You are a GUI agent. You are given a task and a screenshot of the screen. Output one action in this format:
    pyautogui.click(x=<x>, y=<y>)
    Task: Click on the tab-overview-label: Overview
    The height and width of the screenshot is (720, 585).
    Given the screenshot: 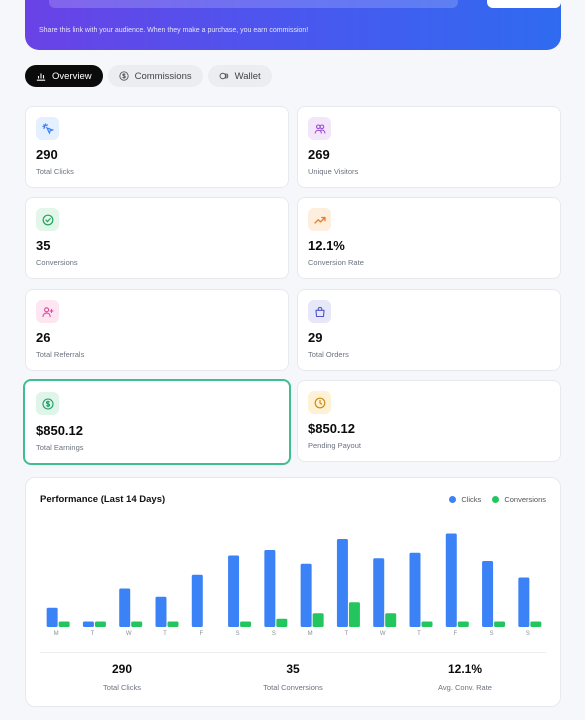 What is the action you would take?
    pyautogui.click(x=72, y=76)
    